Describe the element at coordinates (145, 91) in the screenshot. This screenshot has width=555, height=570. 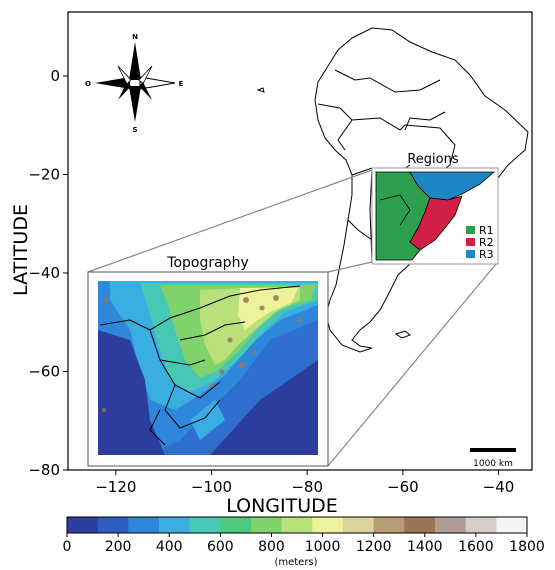
I see `compass-diag-se` at that location.